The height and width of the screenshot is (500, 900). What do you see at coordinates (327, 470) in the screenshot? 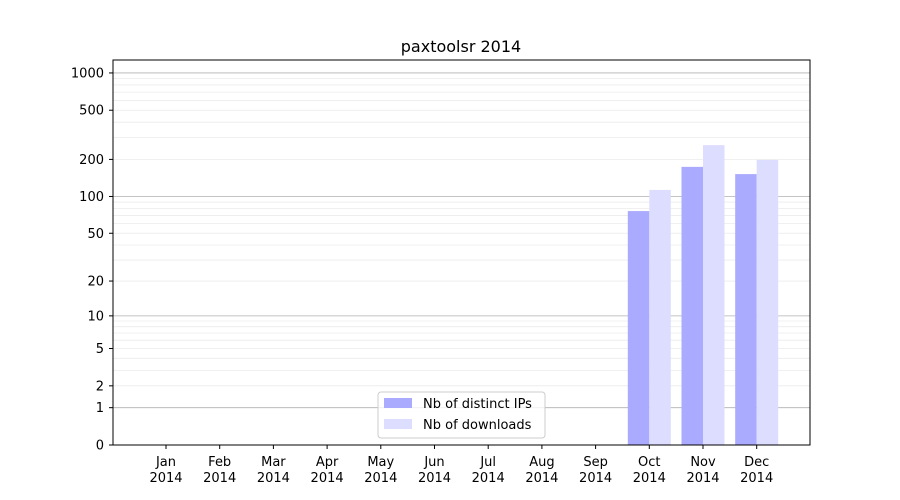
I see `x-tick-label: Apr 2014` at bounding box center [327, 470].